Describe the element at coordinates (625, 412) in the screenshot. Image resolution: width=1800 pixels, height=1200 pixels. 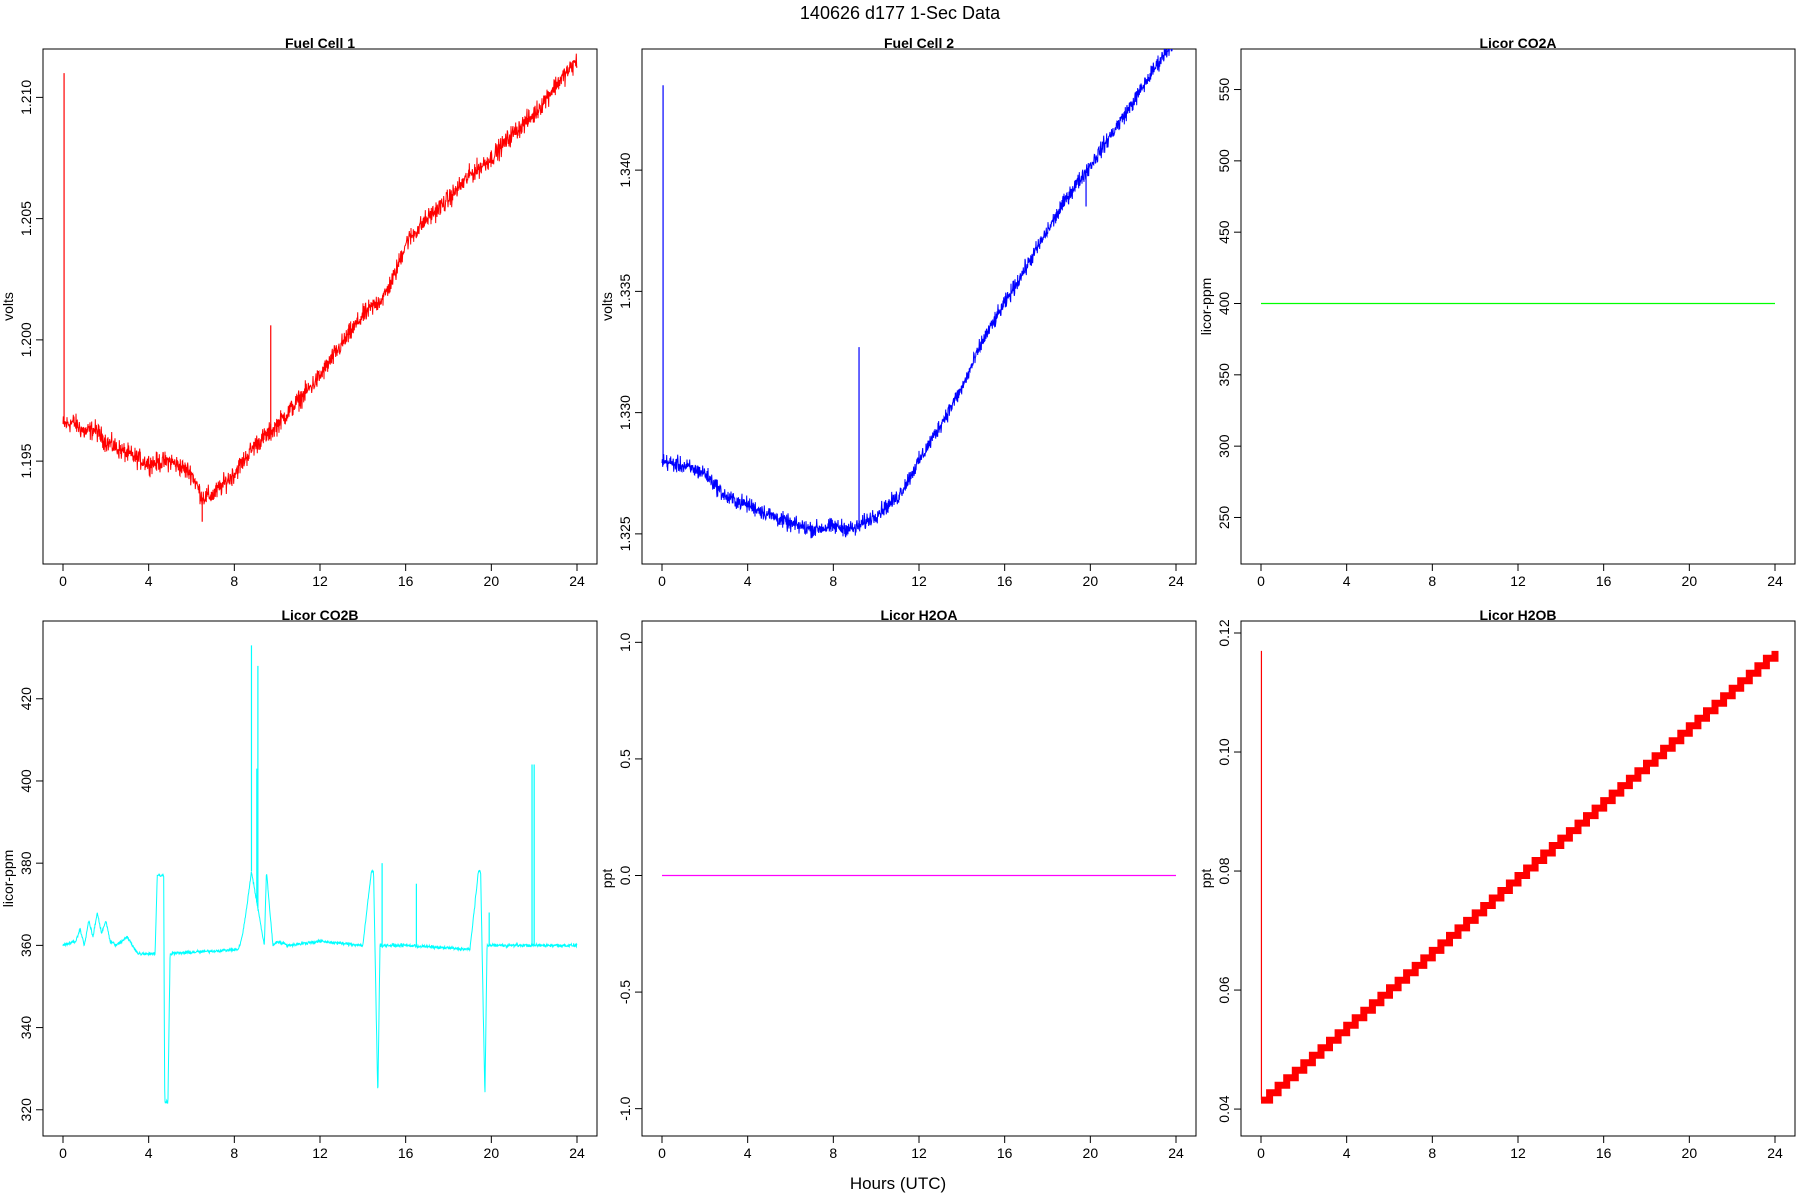
I see `y-tick-label: 1.330` at that location.